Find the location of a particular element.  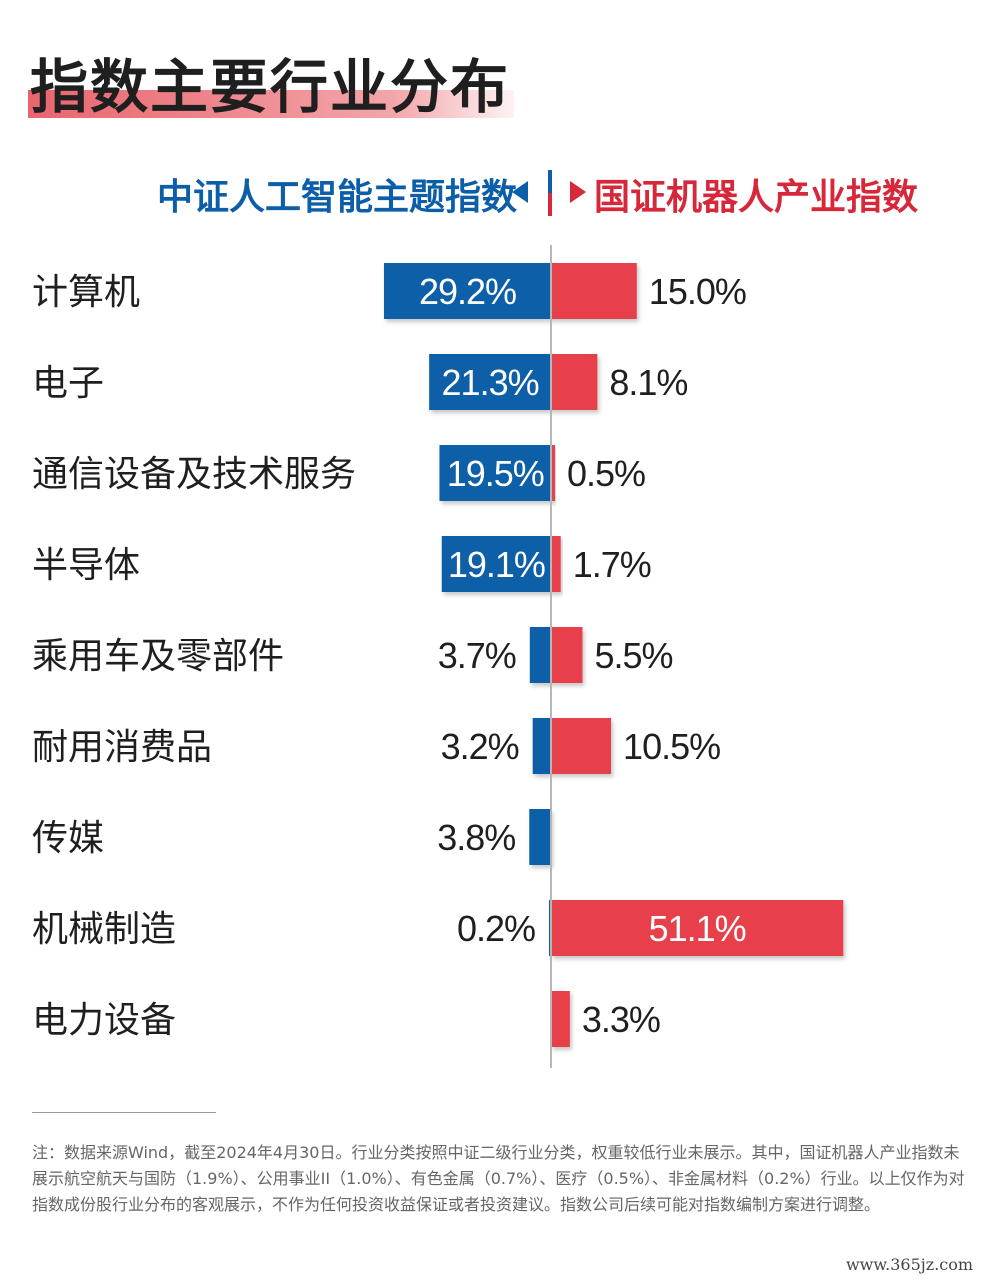

value-label-left: 21.3% is located at coordinates (490, 382).